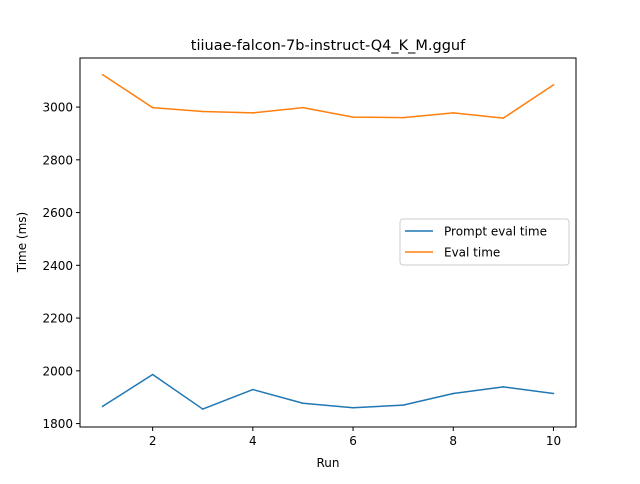 The height and width of the screenshot is (484, 640). Describe the element at coordinates (495, 232) in the screenshot. I see `legend-label-prompt-eval-time: Prompt eval time` at that location.